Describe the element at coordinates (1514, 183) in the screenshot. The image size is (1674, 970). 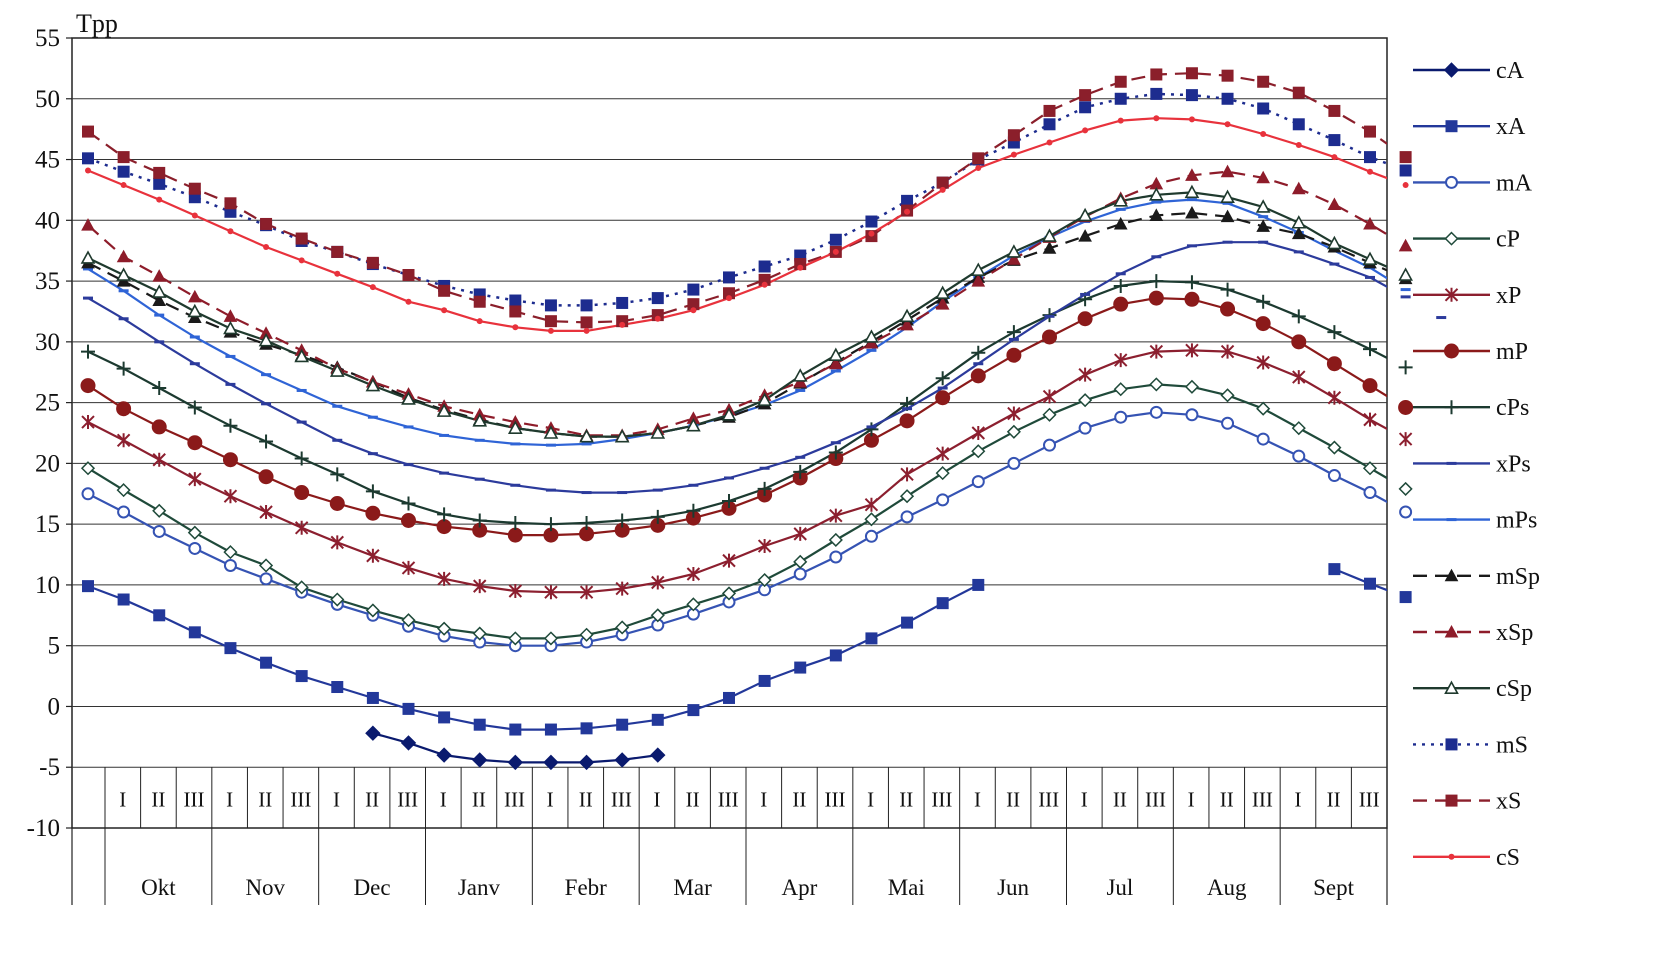
I see `legend-ma-label: mA` at that location.